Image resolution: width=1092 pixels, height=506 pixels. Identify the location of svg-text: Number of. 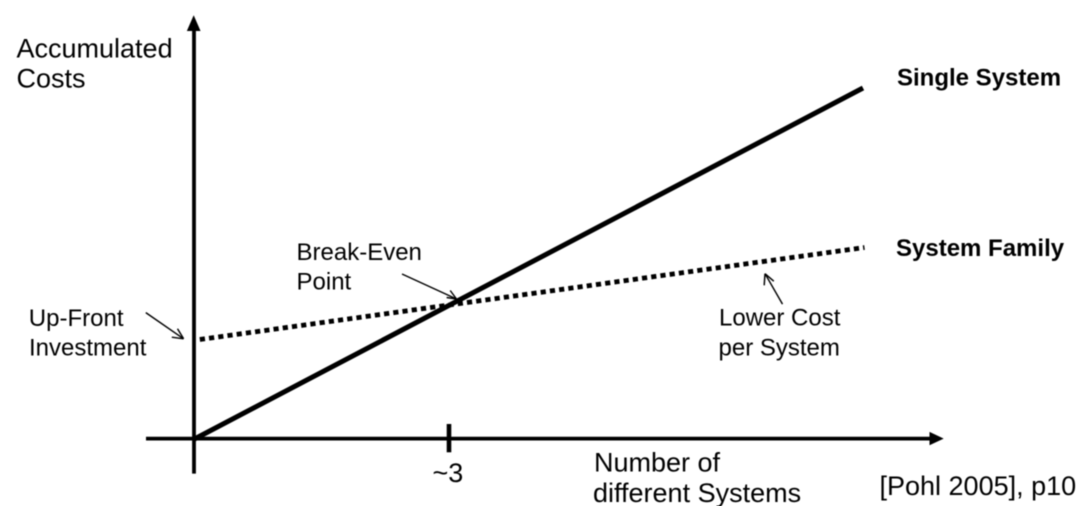
(657, 463).